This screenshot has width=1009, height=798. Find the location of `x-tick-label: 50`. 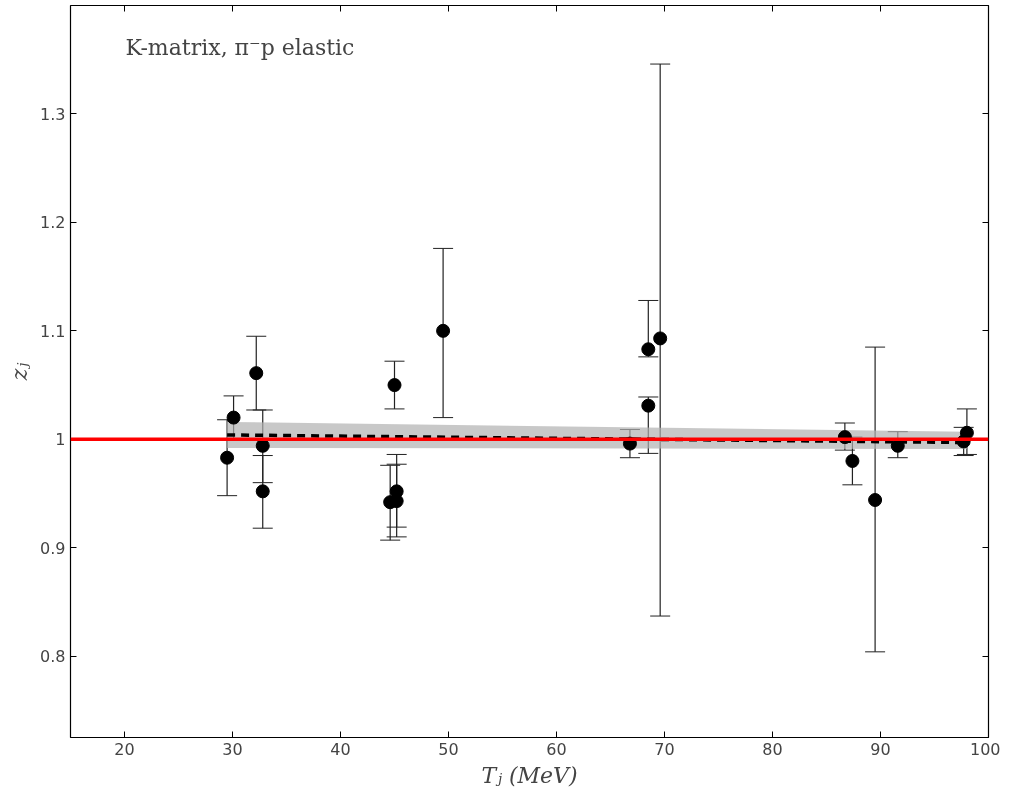

x-tick-label: 50 is located at coordinates (448, 749).